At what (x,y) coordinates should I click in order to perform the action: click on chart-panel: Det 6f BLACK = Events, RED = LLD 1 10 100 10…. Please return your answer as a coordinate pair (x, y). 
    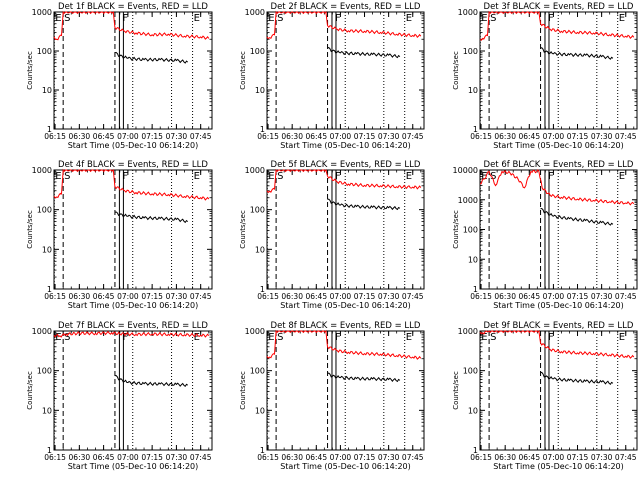
    Looking at the image, I should click on (545, 235).